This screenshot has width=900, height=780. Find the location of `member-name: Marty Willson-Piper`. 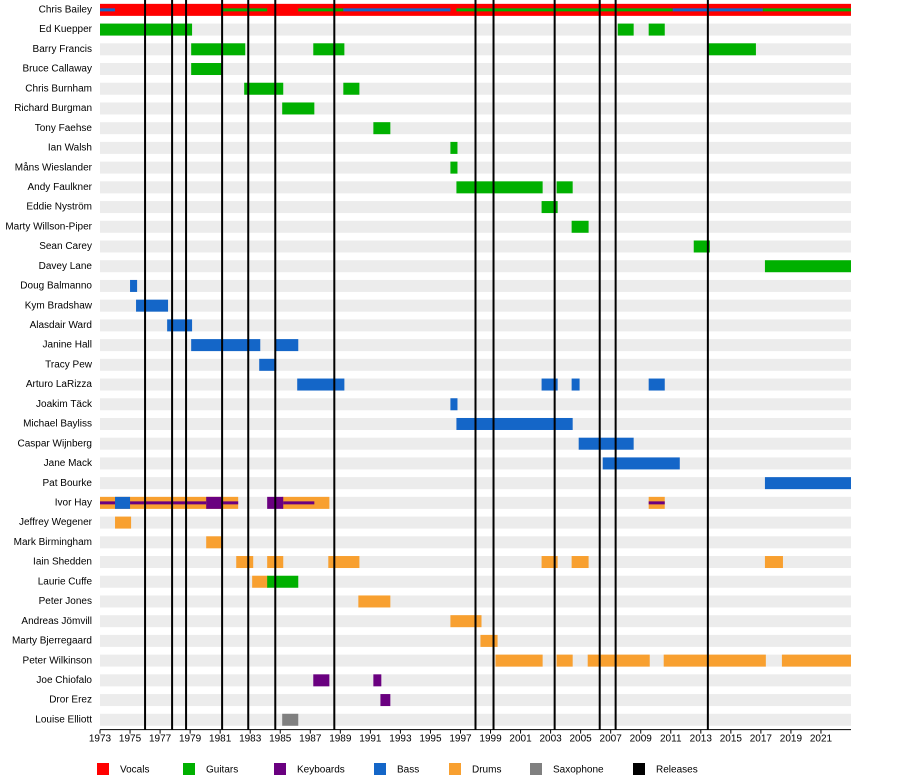

member-name: Marty Willson-Piper is located at coordinates (48, 226).